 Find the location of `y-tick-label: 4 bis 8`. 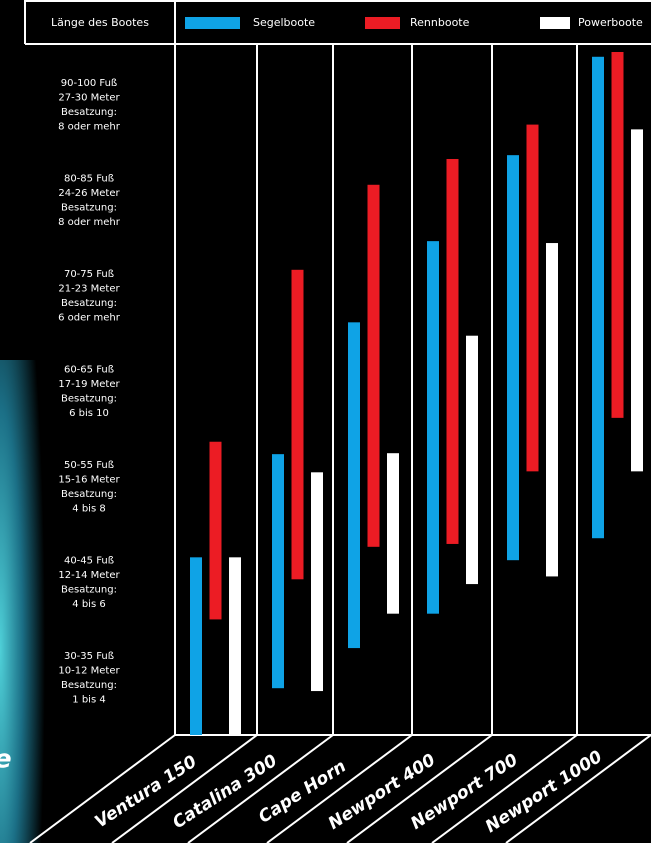

y-tick-label: 4 bis 8 is located at coordinates (88, 508).